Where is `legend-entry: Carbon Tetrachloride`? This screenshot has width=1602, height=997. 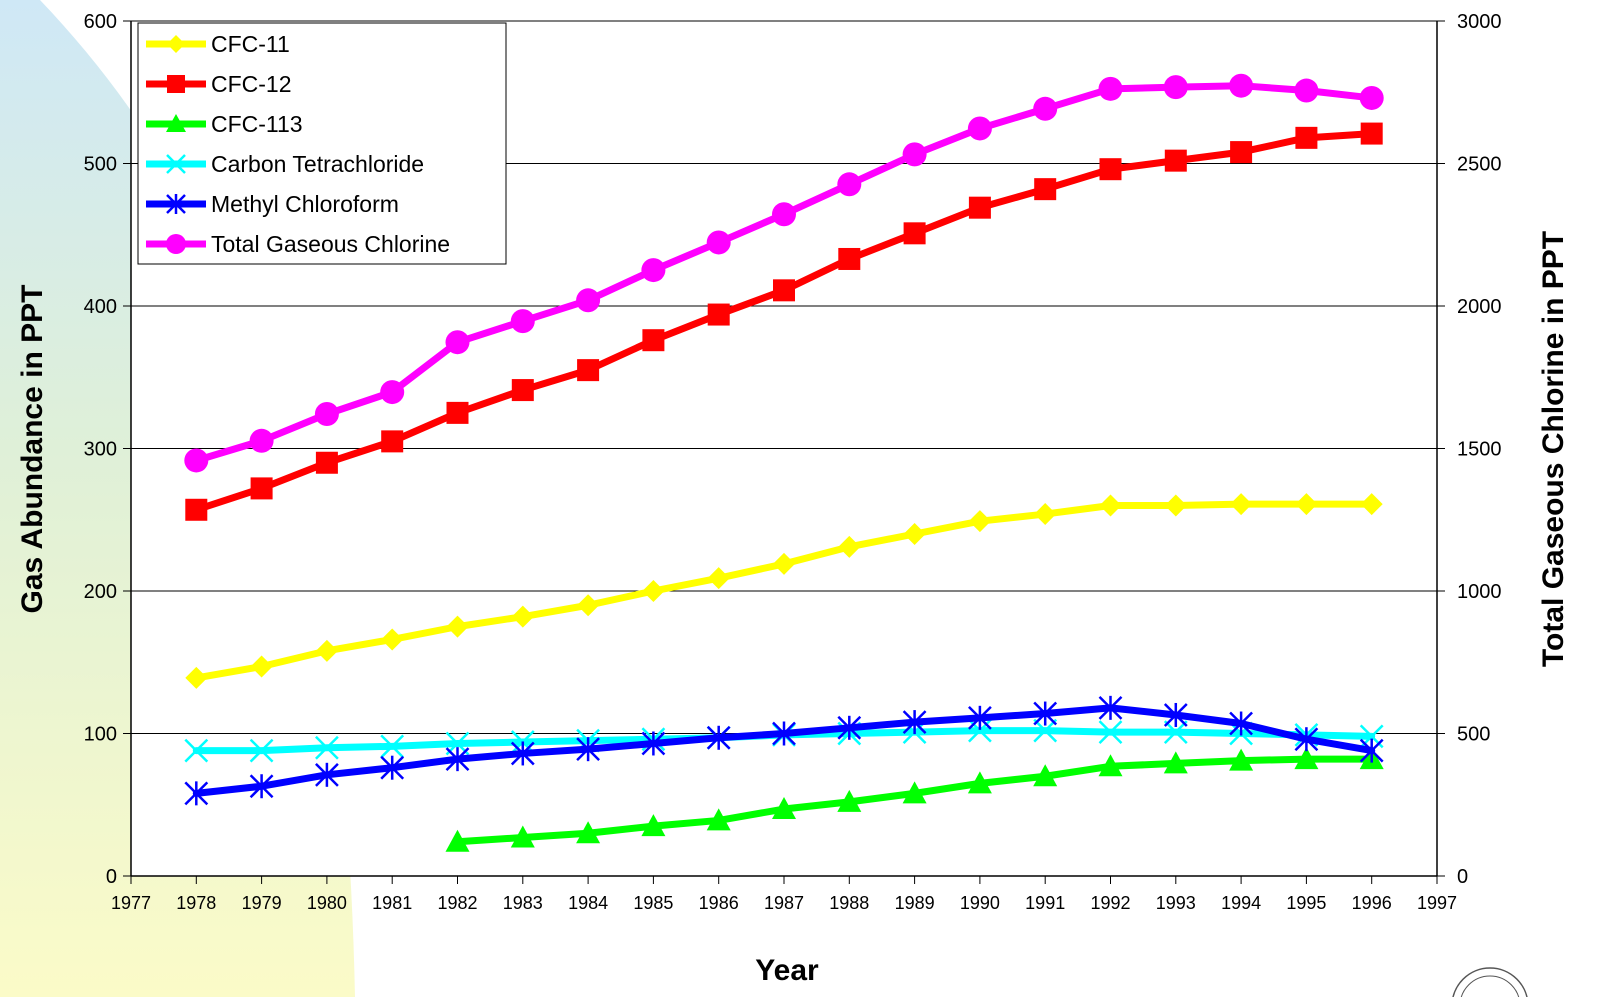
legend-entry: Carbon Tetrachloride is located at coordinates (285, 164).